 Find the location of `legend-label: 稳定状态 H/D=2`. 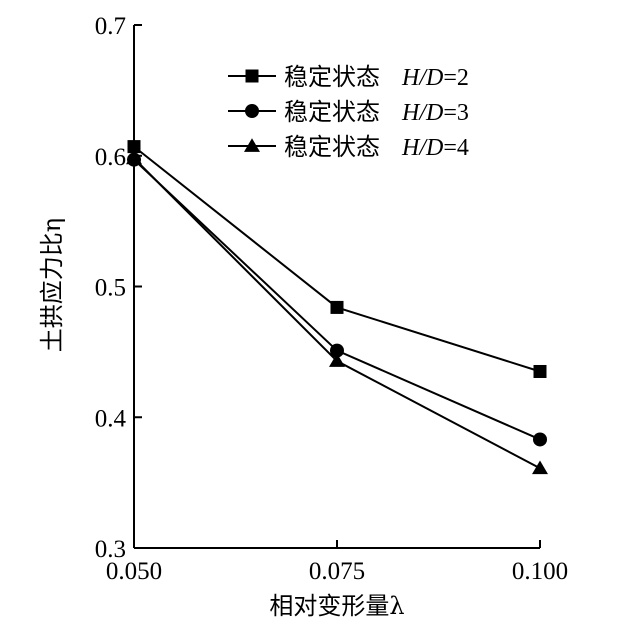

legend-label: 稳定状态 H/D=2 is located at coordinates (376, 77).